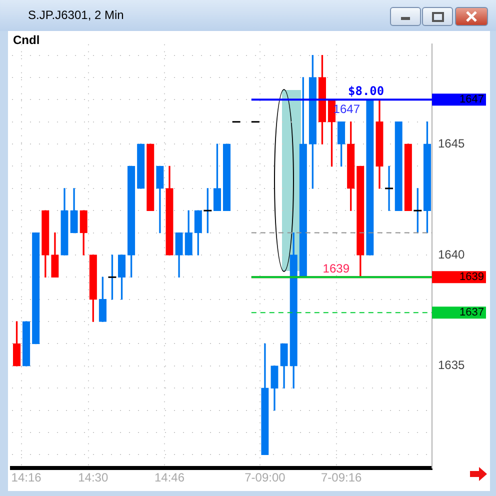 This screenshot has height=496, width=496. I want to click on annotation: $8.00, so click(366, 91).